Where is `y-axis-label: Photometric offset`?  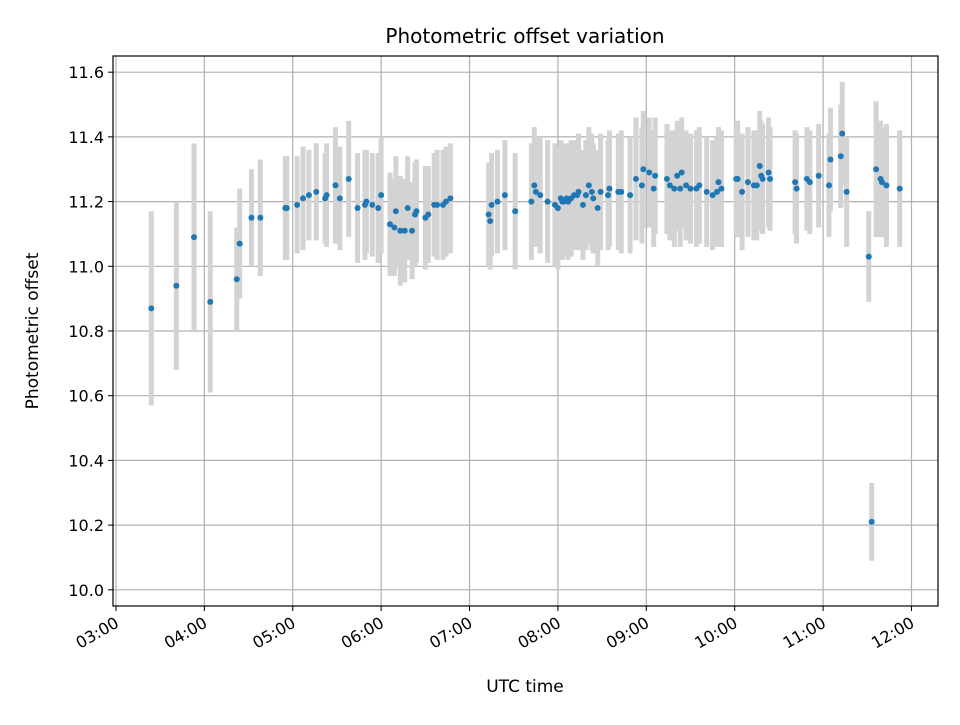 y-axis-label: Photometric offset is located at coordinates (33, 330).